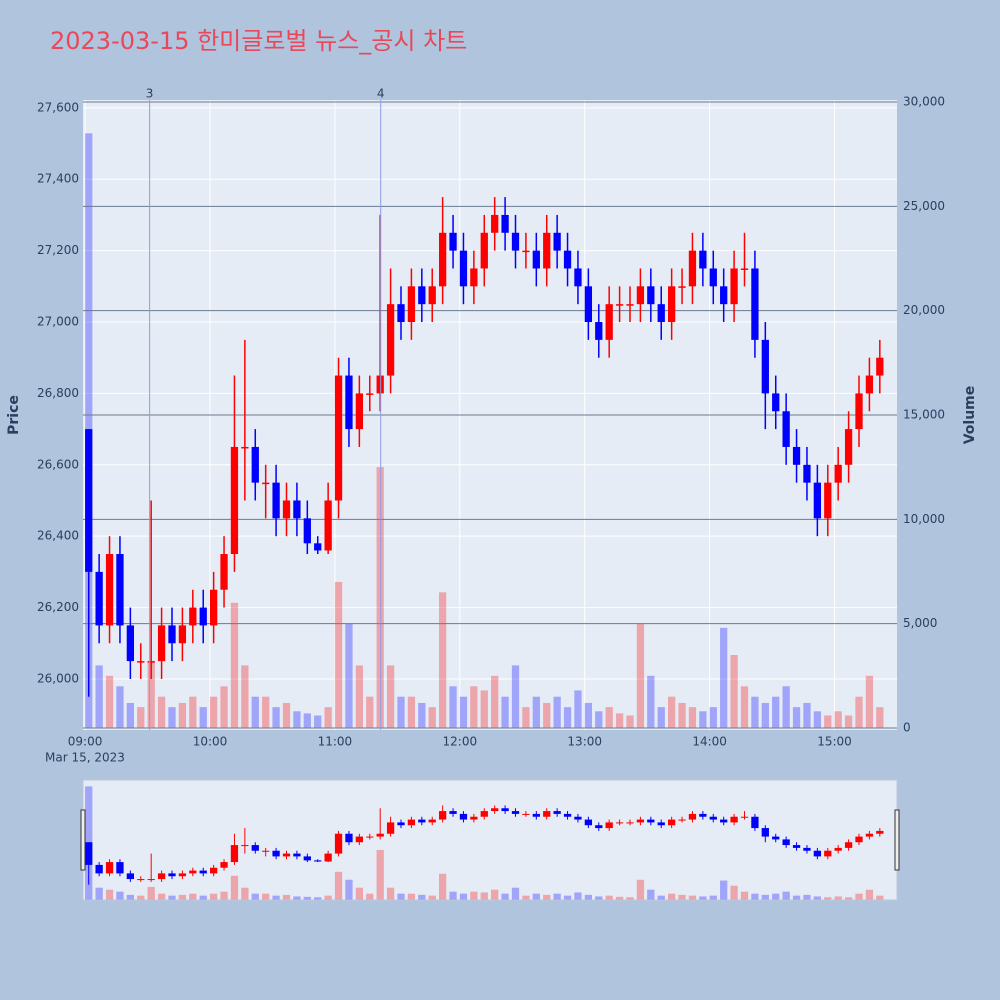 This screenshot has width=1000, height=1000. What do you see at coordinates (58, 107) in the screenshot?
I see `y-tick-label: 27,600` at bounding box center [58, 107].